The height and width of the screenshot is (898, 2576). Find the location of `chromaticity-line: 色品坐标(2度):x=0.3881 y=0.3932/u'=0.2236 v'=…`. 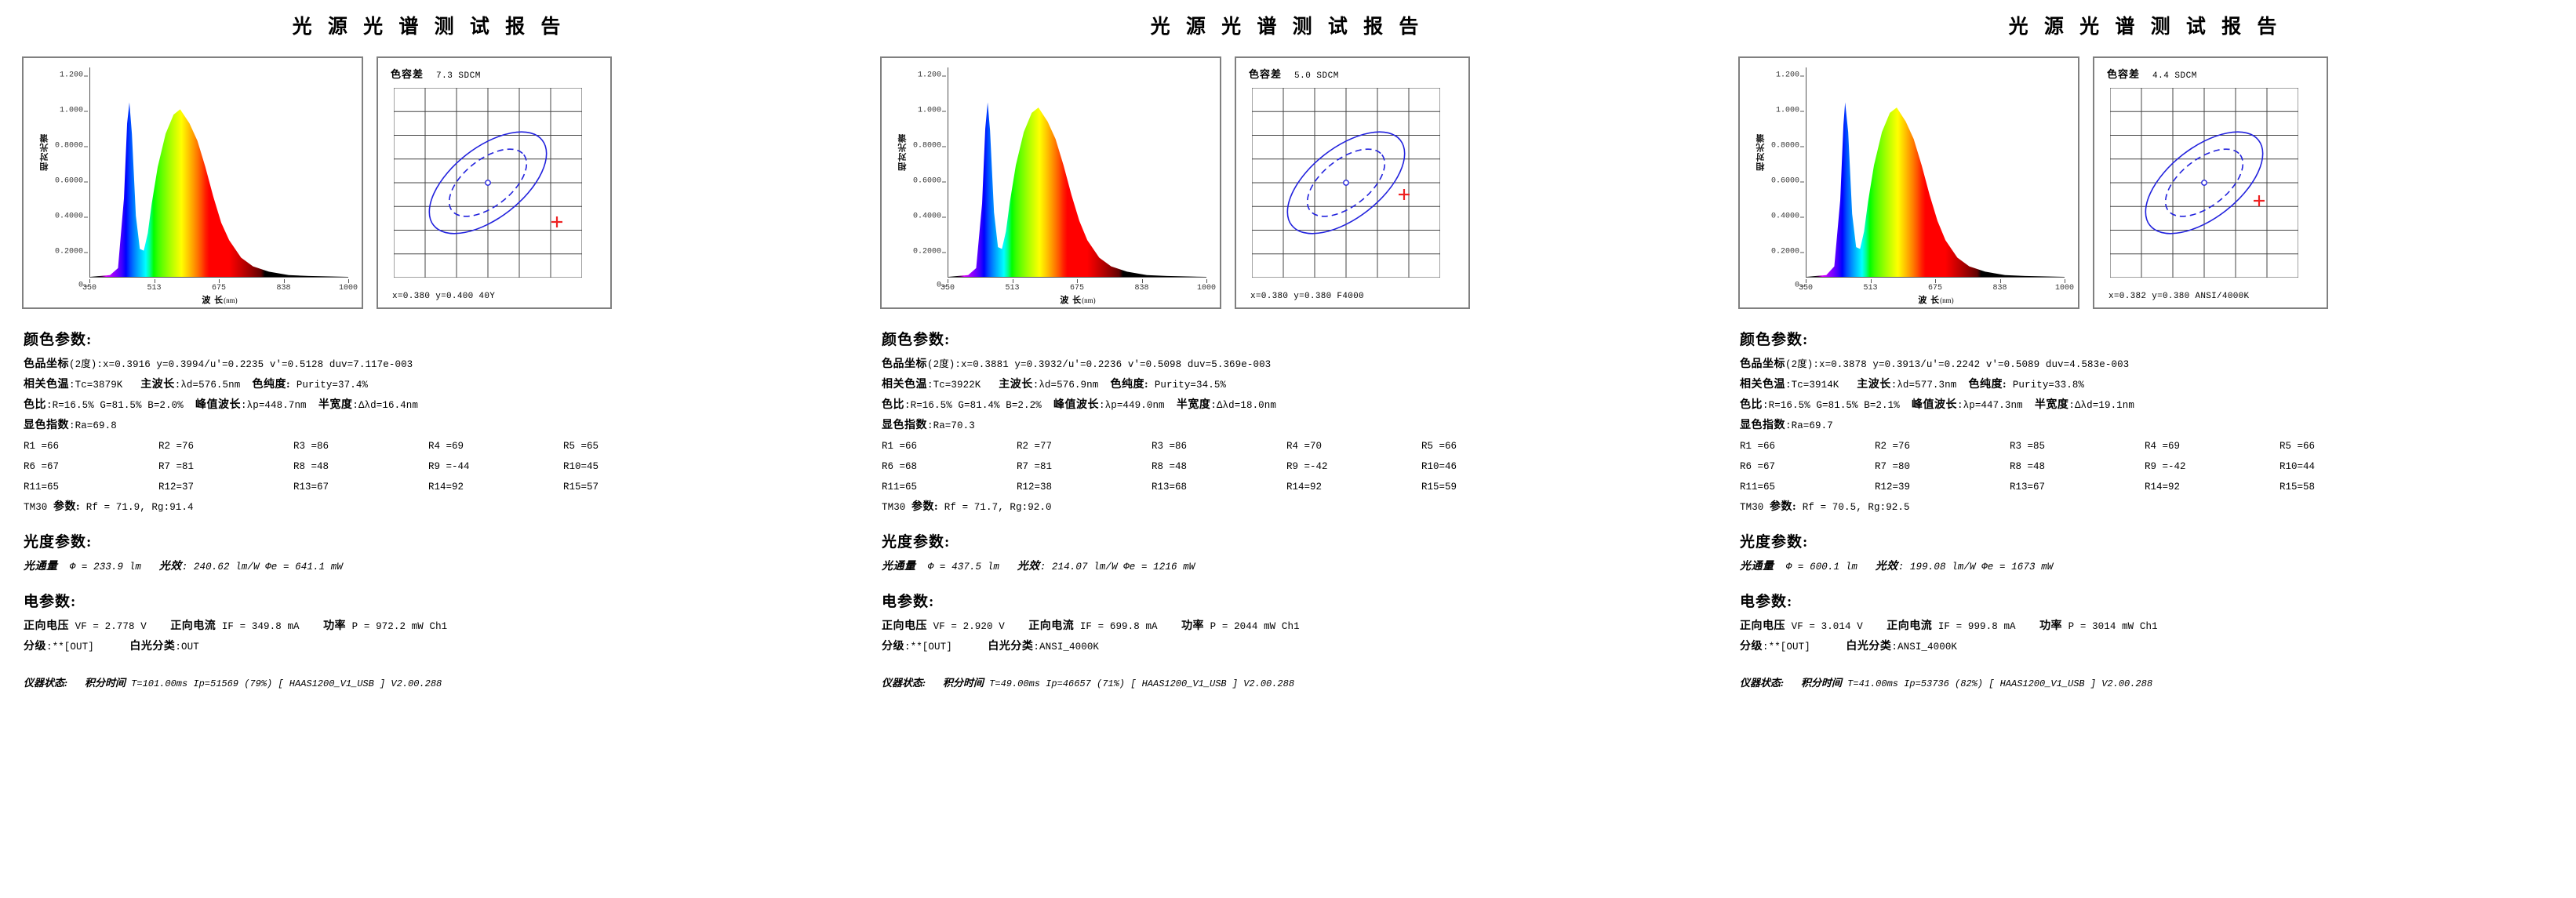

chromaticity-line: 色品坐标(2度):x=0.3881 y=0.3932/u'=0.2236 v'=… is located at coordinates (1077, 364).